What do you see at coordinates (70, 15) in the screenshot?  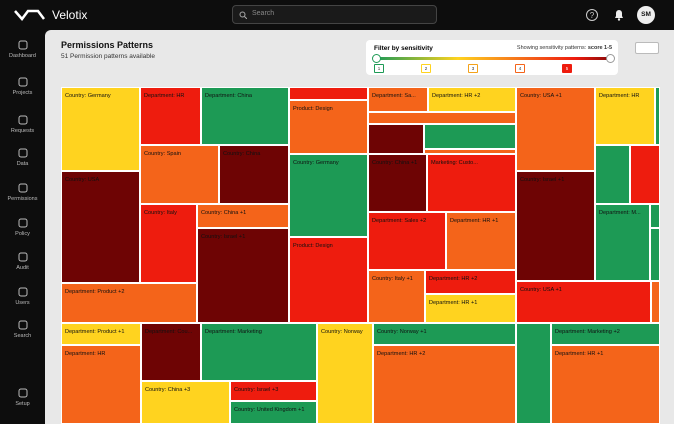 I see `brand: Velotix` at bounding box center [70, 15].